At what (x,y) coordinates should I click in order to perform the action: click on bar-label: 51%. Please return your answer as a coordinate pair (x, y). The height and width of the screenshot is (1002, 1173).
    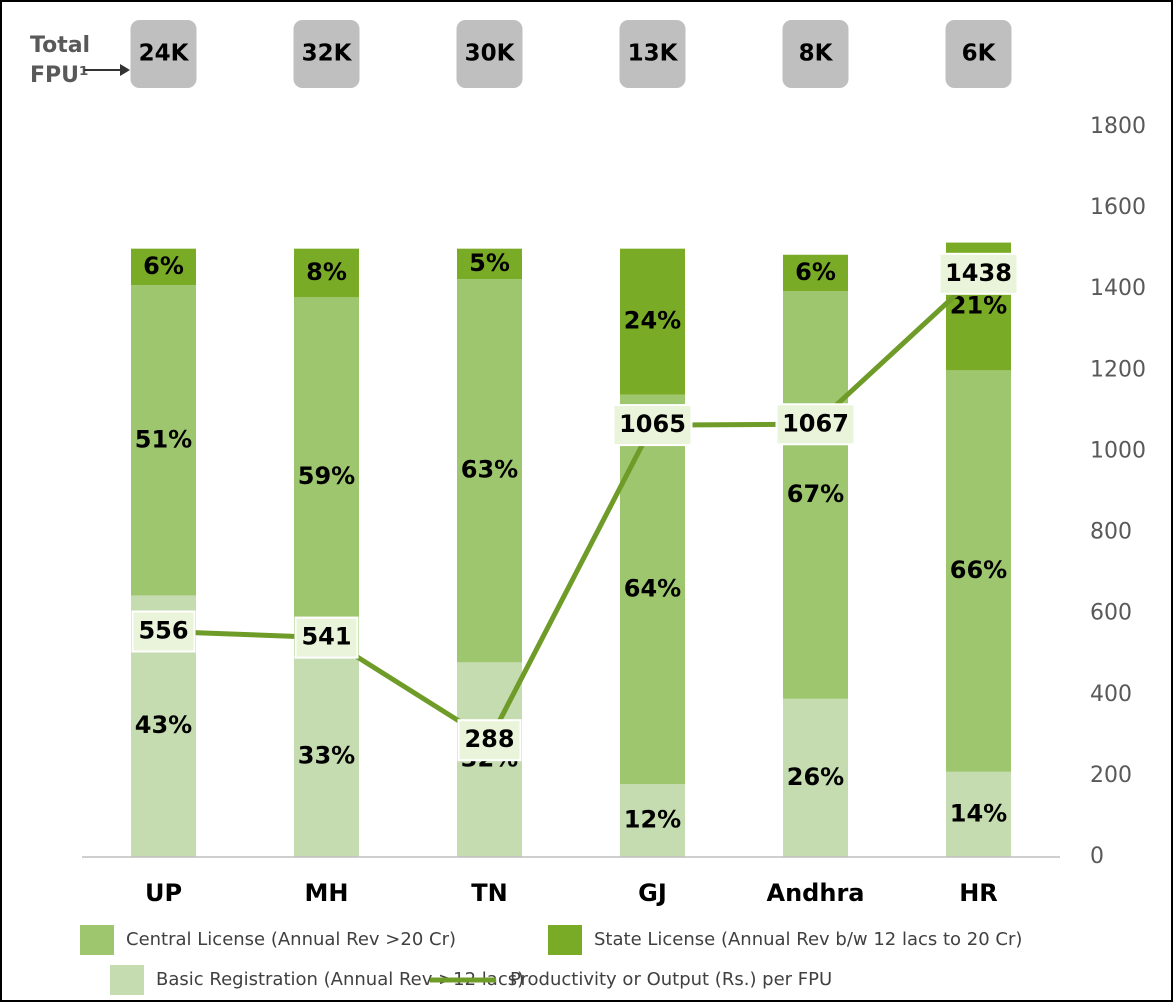
    Looking at the image, I should click on (163, 439).